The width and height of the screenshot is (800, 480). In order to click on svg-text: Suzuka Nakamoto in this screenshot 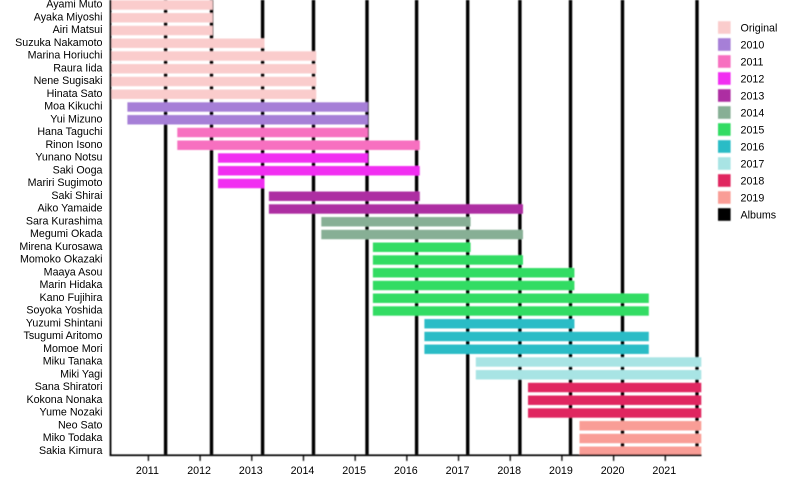, I will do `click(58, 43)`.